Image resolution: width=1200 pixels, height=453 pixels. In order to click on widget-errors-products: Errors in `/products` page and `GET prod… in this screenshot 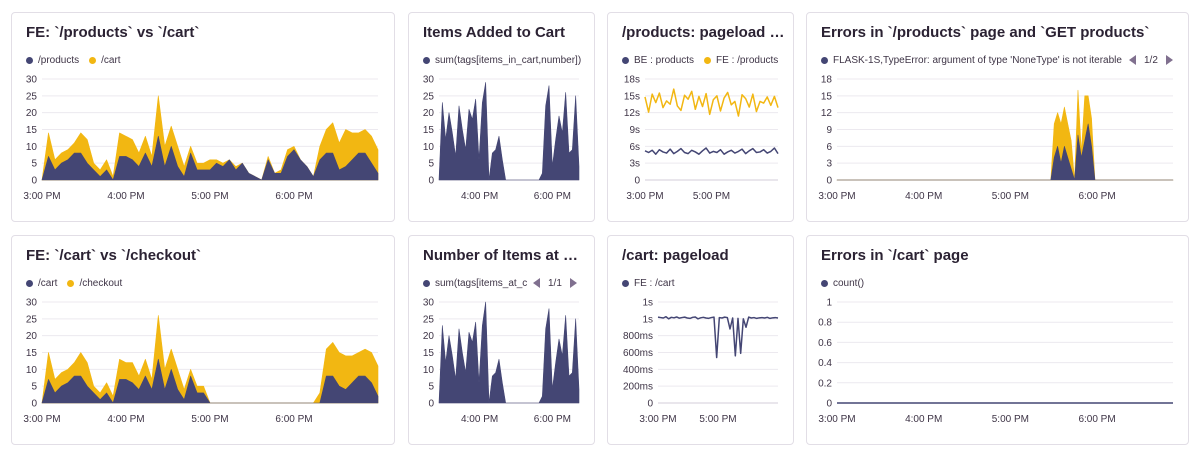, I will do `click(997, 117)`.